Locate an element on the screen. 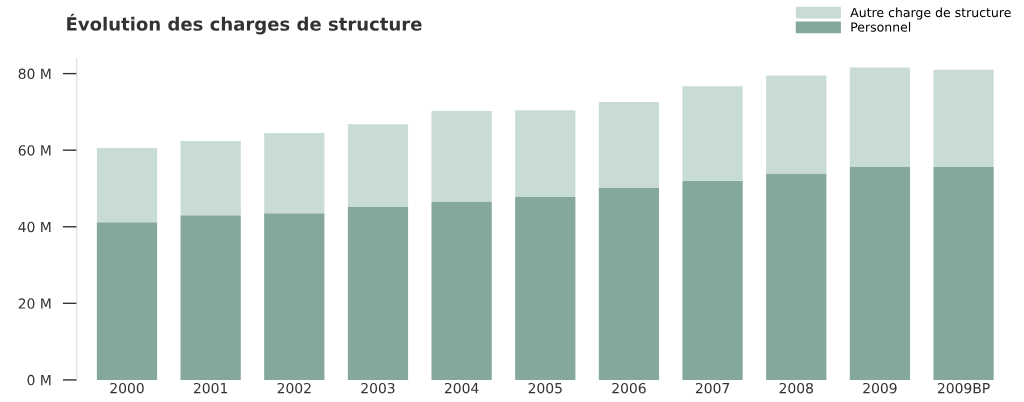 Image resolution: width=1024 pixels, height=402 pixels. y-tick-label: 0 M is located at coordinates (39, 380).